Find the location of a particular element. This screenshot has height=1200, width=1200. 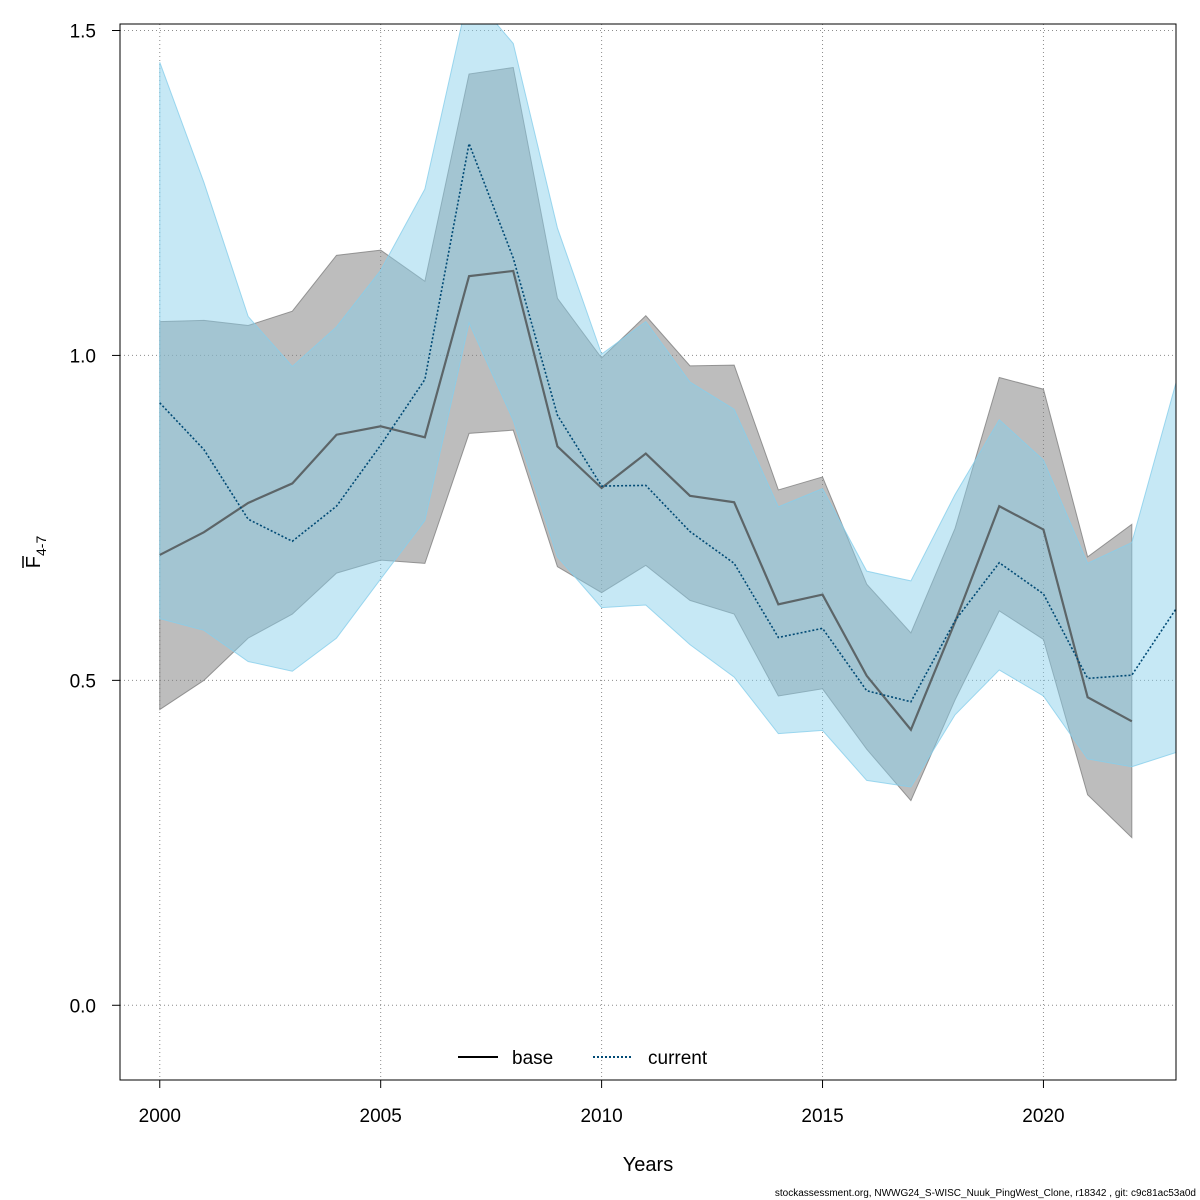

x-tick-label: 2000 is located at coordinates (160, 1116).